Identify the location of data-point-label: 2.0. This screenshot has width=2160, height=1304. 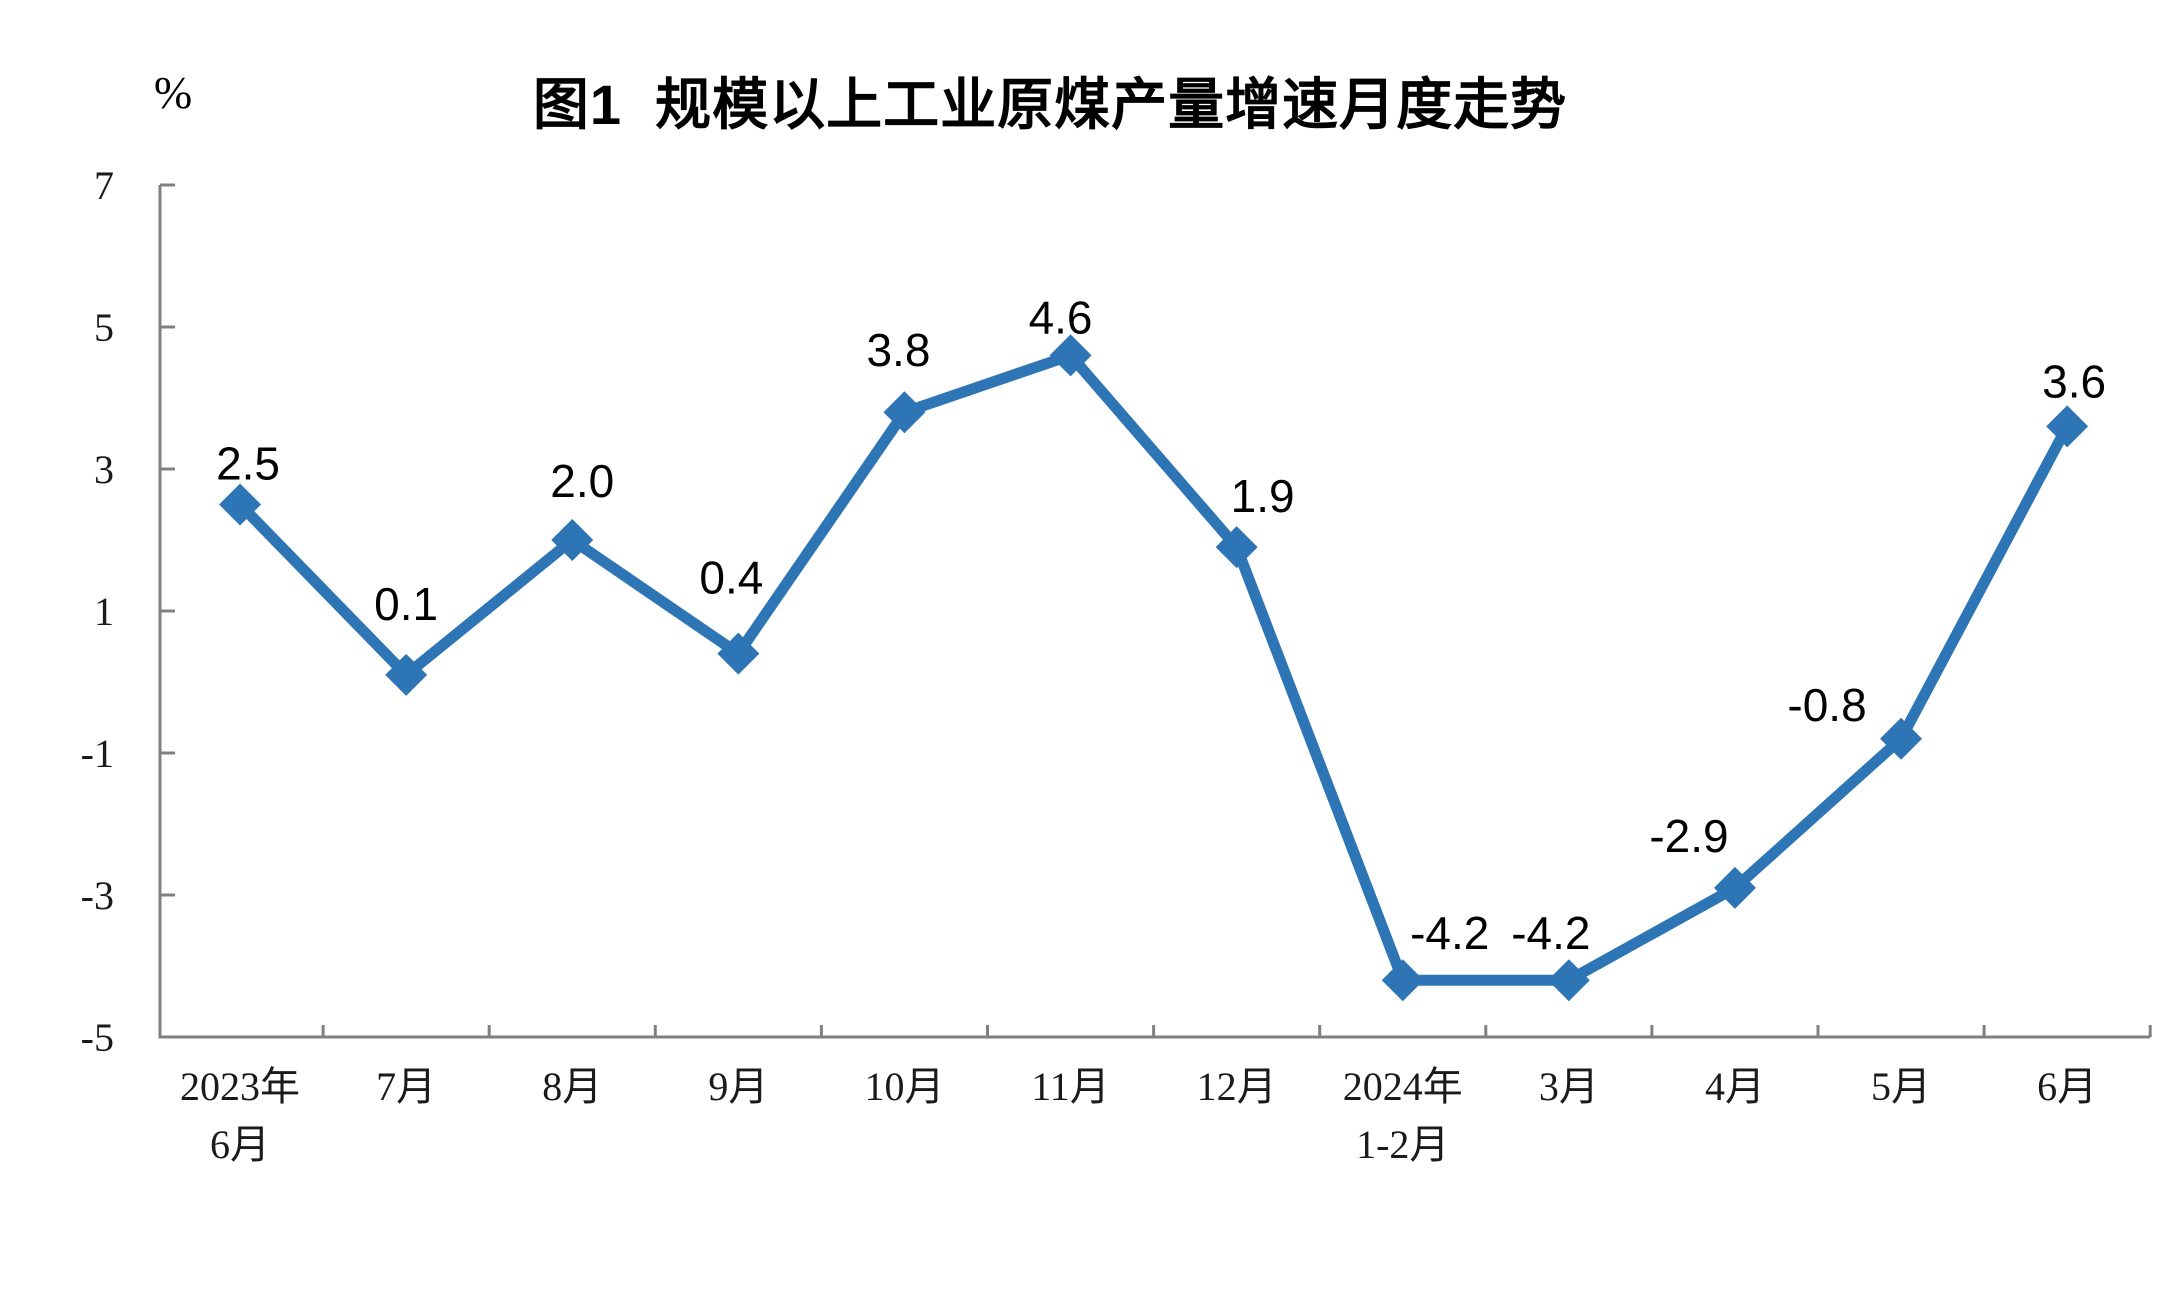
(582, 481).